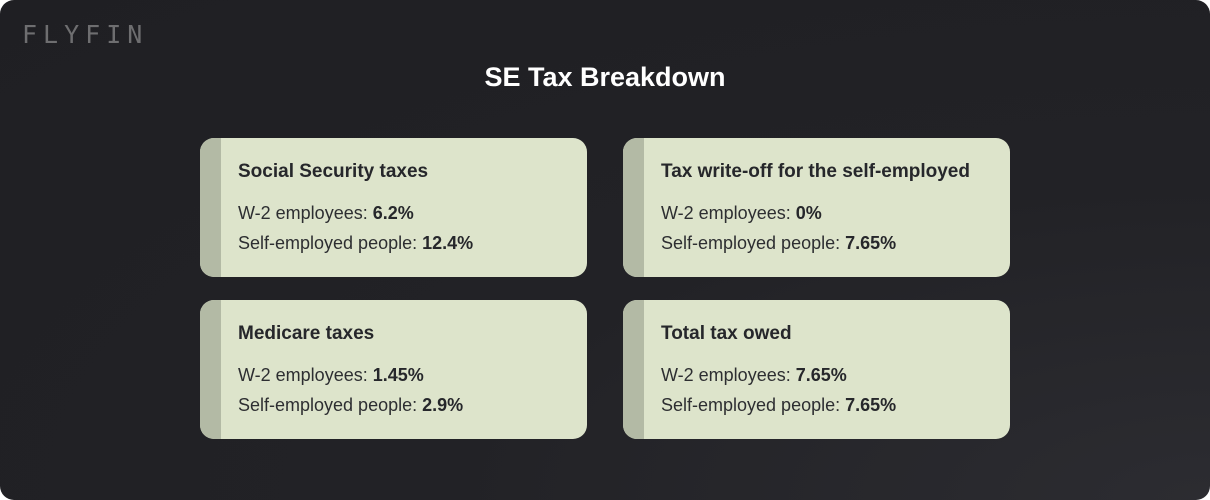  I want to click on se-value: 2.9%, so click(443, 405).